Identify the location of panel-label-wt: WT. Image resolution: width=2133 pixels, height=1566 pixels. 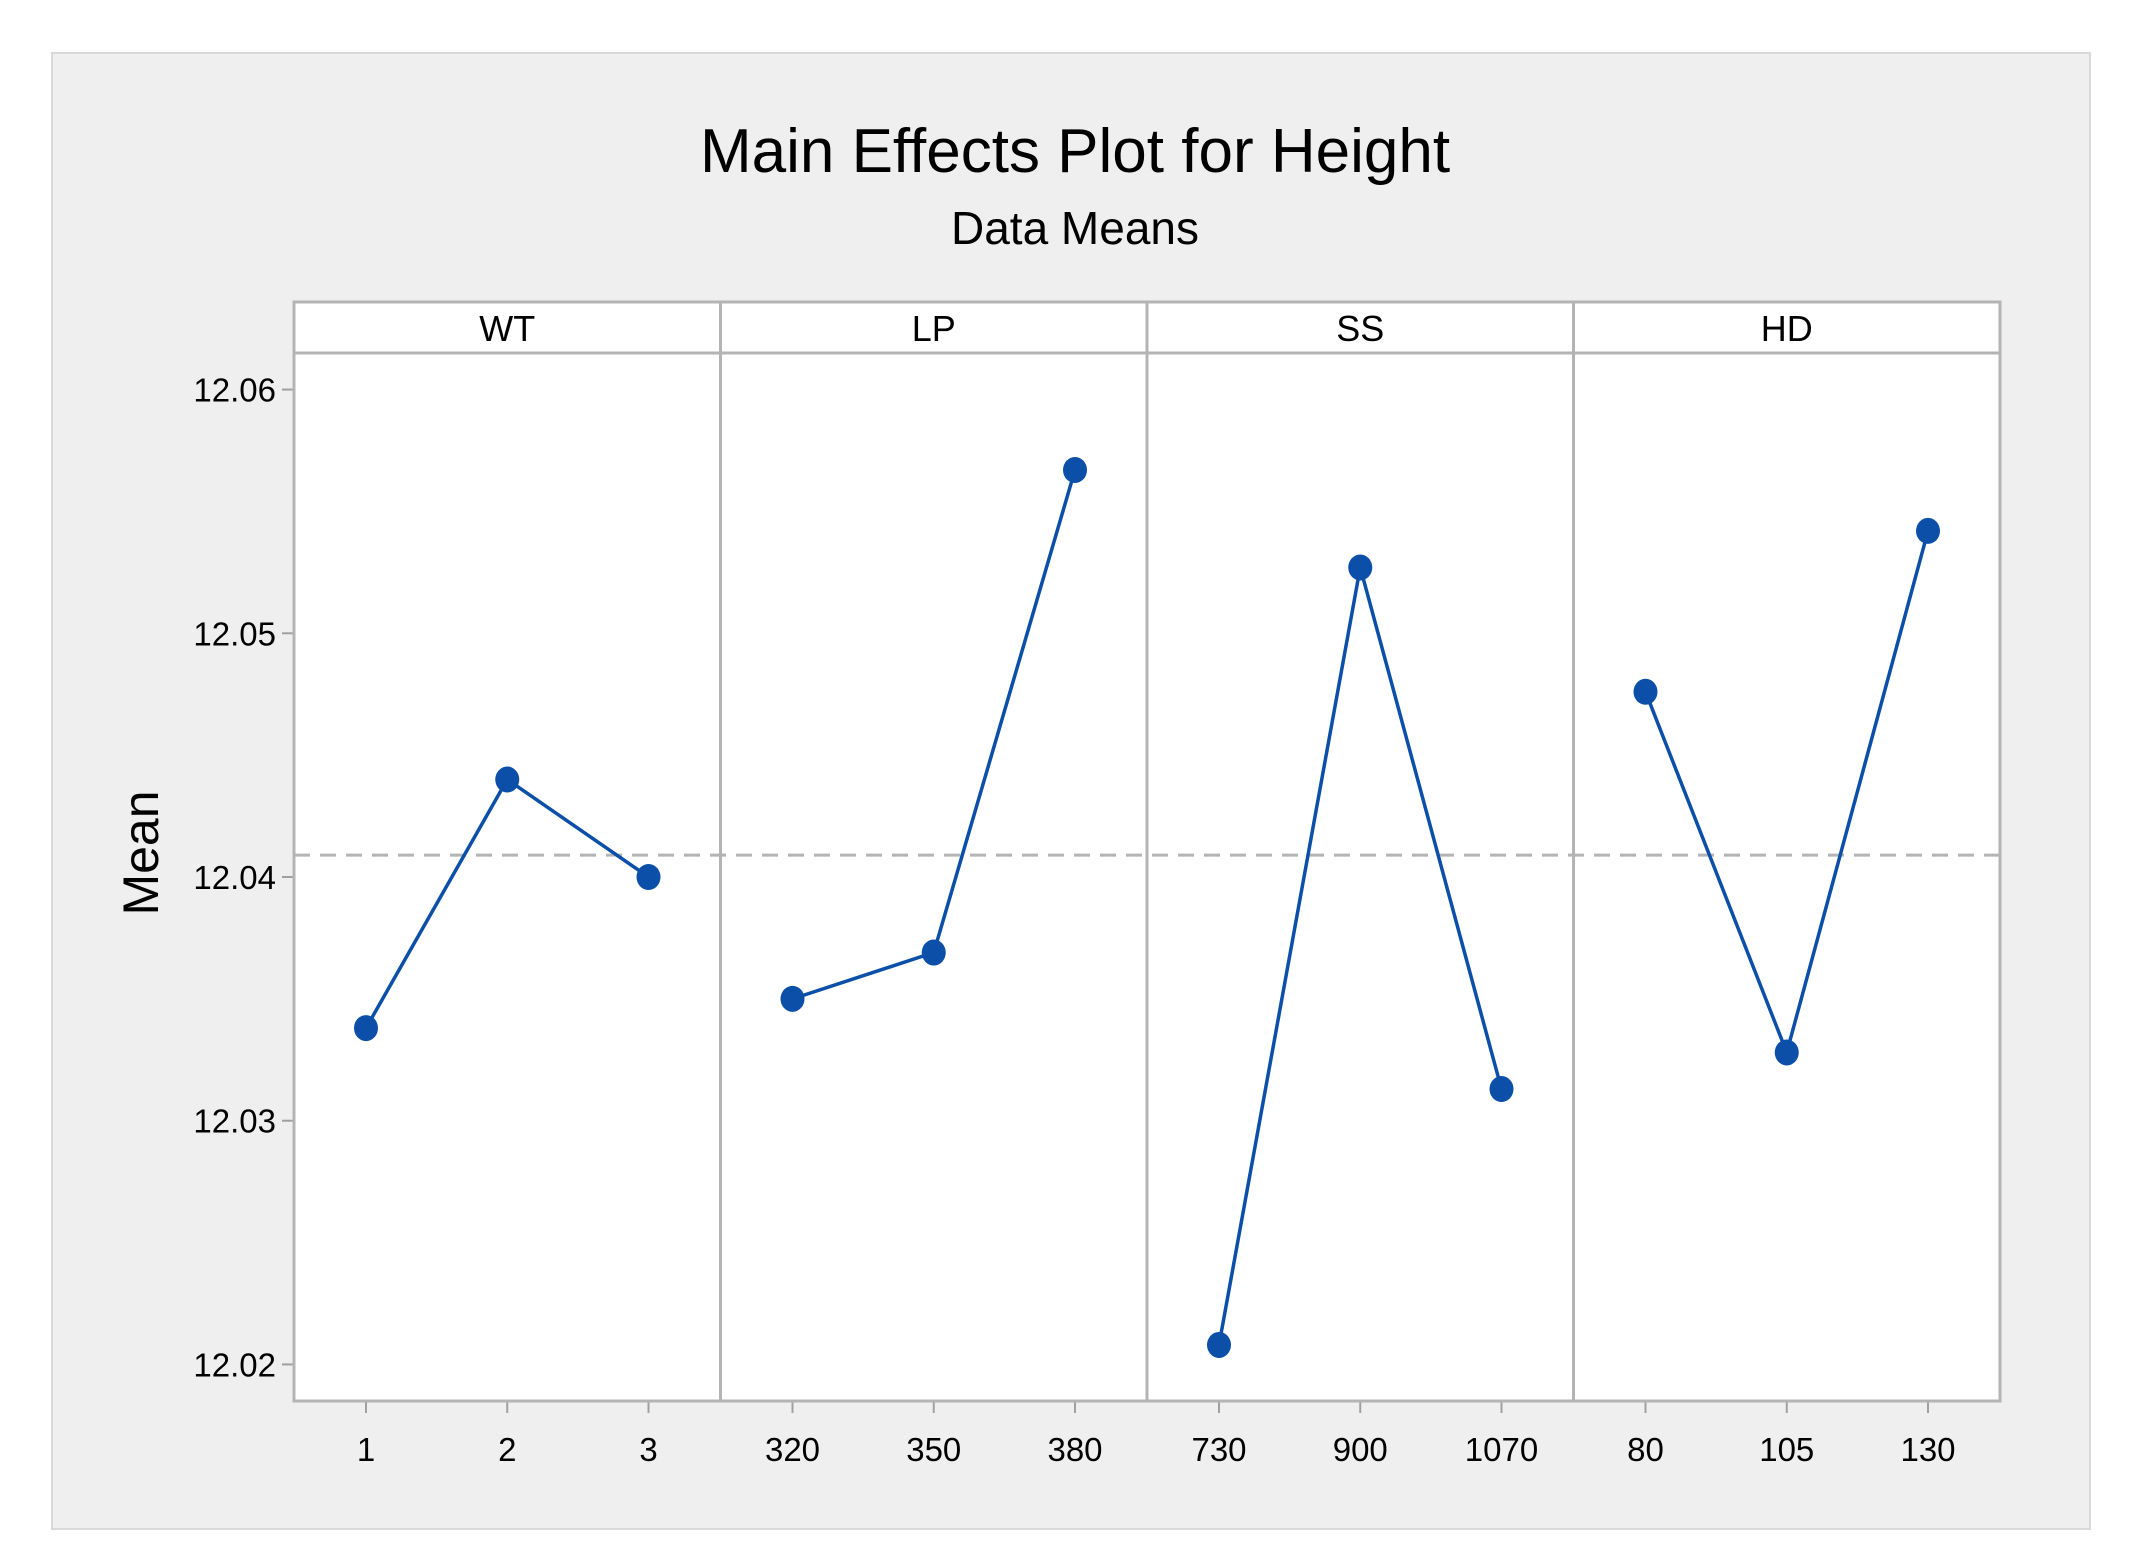
(507, 328).